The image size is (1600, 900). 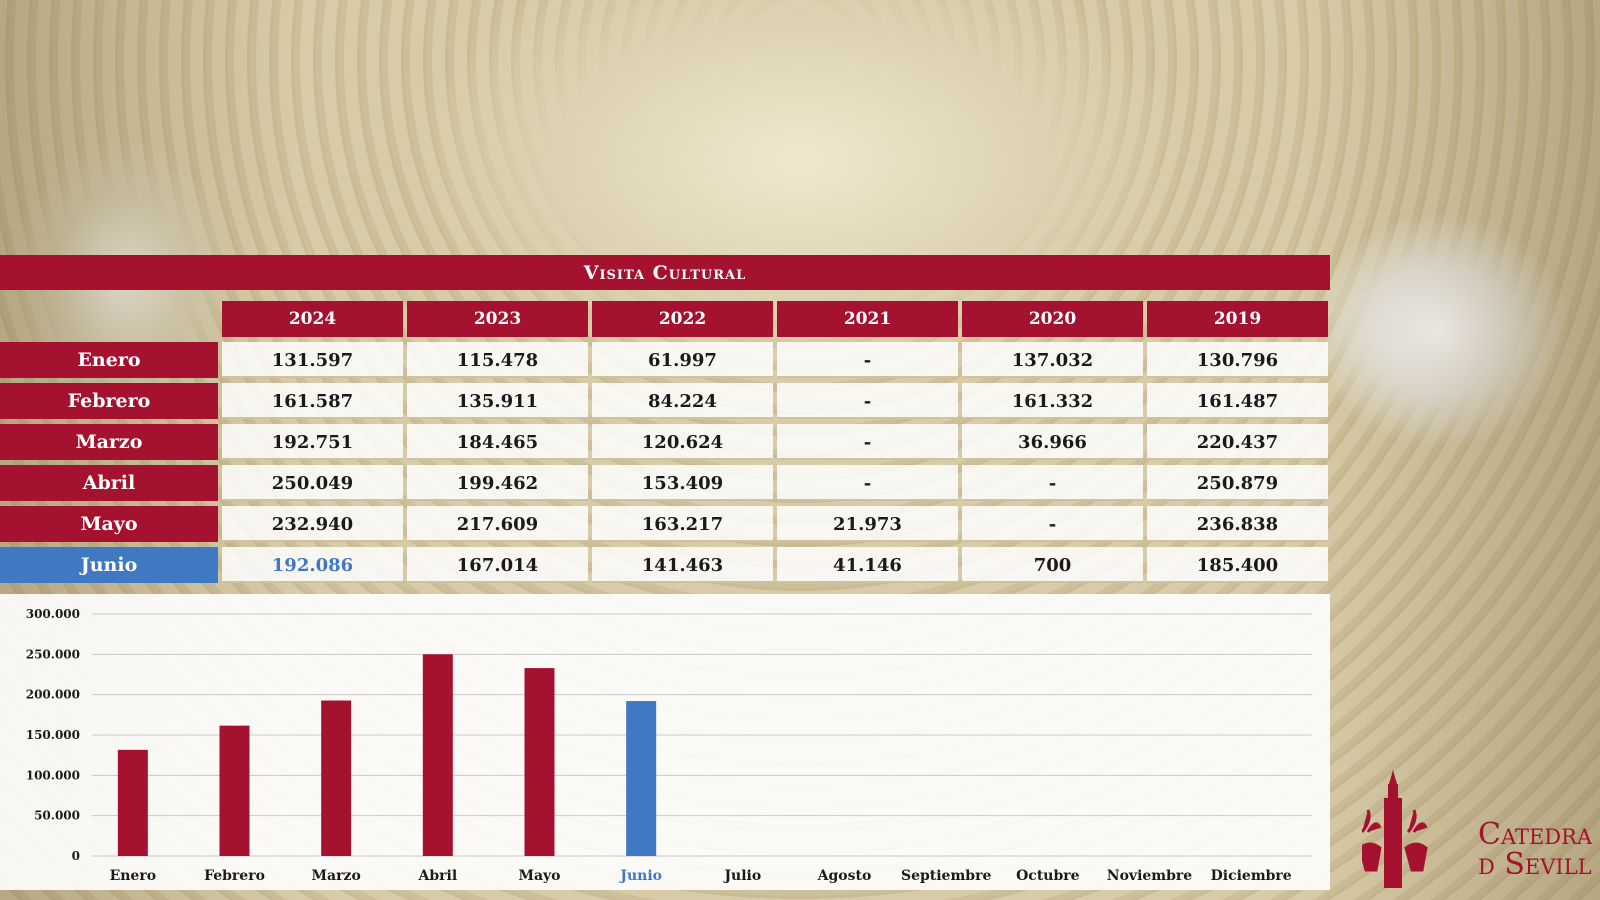 I want to click on visits-cell: 184.465, so click(x=497, y=442).